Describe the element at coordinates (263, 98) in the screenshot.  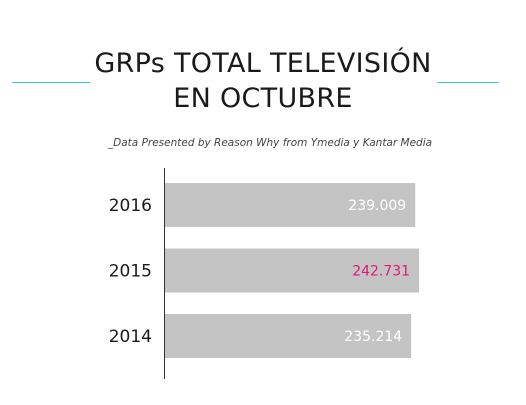
I see `chart-title-line2: EN OCTUBRE` at that location.